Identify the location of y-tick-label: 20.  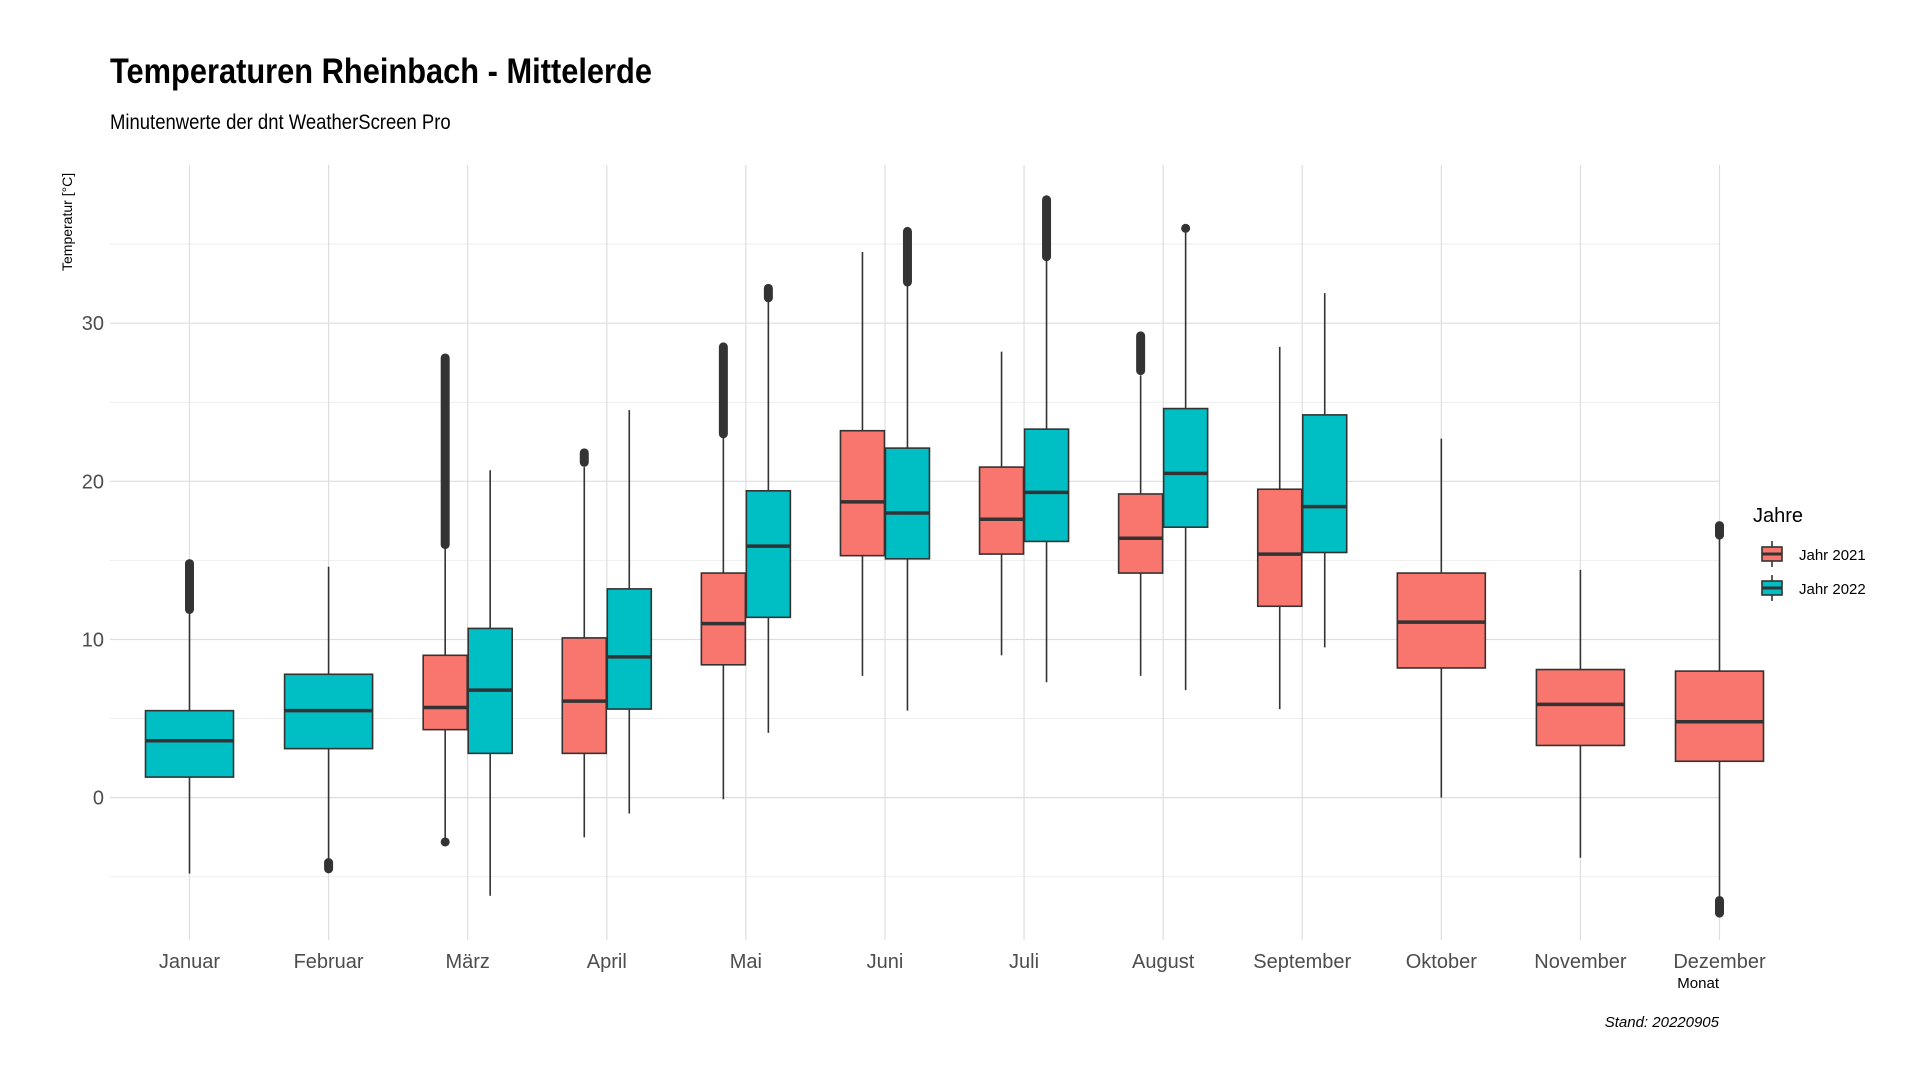
(93, 482).